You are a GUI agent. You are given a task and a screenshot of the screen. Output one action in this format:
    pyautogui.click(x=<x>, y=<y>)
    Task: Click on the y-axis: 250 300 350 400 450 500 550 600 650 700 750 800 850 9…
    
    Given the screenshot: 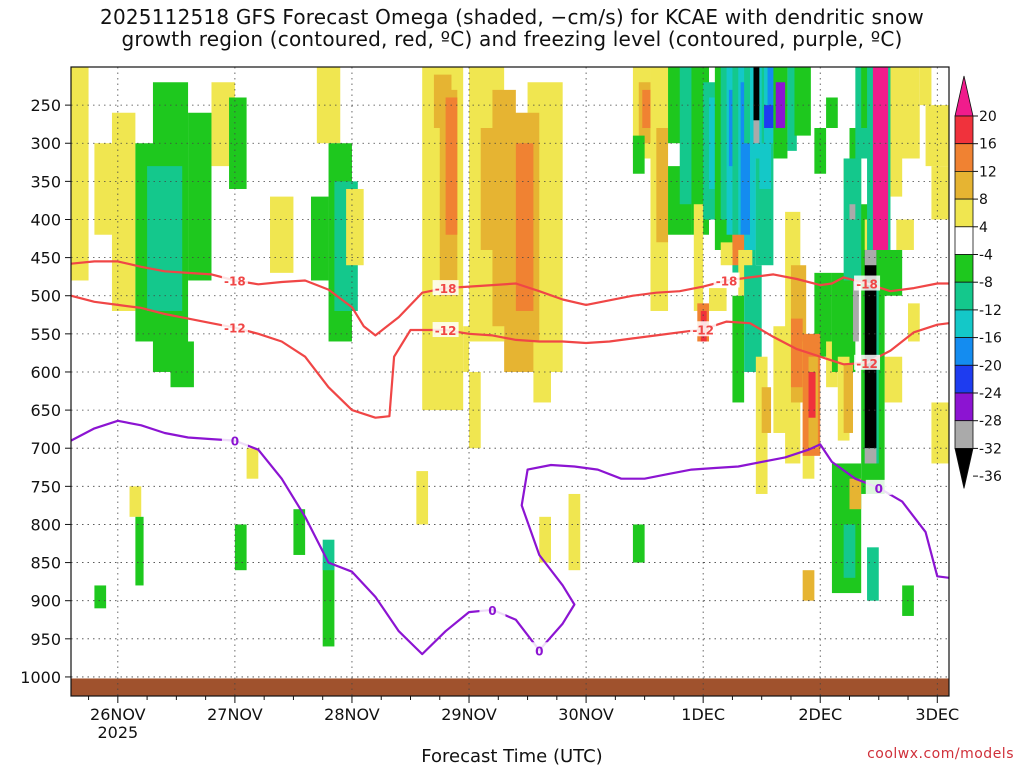 What is the action you would take?
    pyautogui.click(x=45, y=391)
    